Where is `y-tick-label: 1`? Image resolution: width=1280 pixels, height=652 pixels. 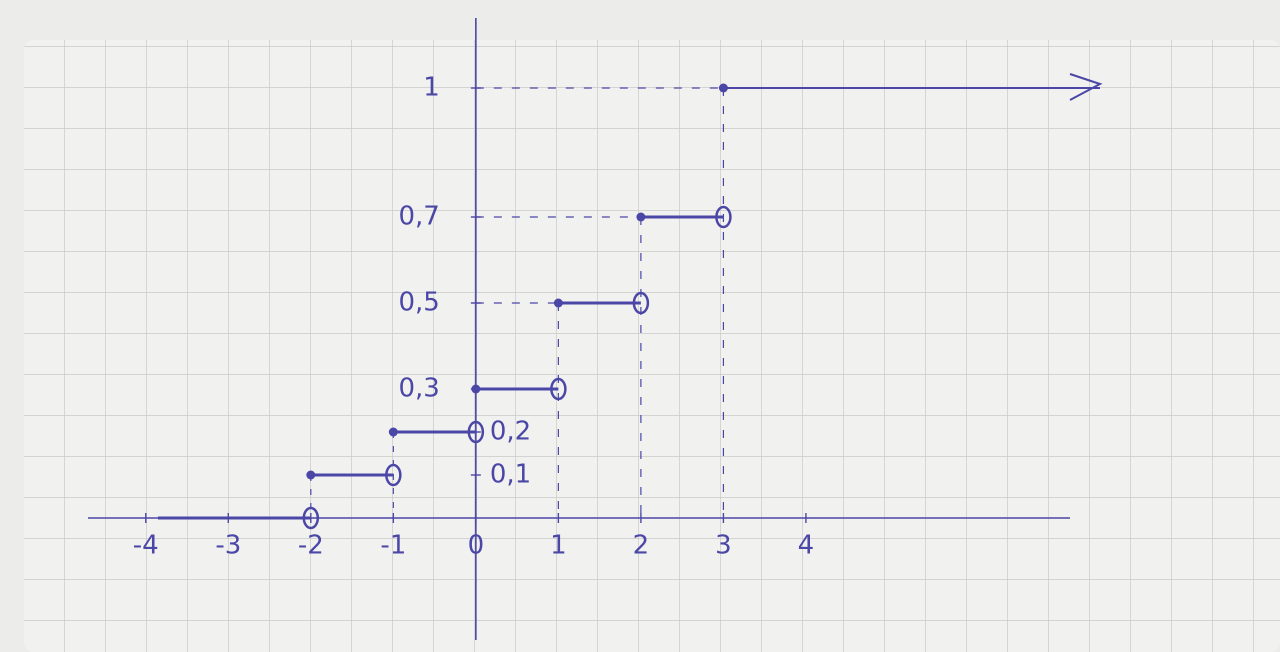 y-tick-label: 1 is located at coordinates (431, 88).